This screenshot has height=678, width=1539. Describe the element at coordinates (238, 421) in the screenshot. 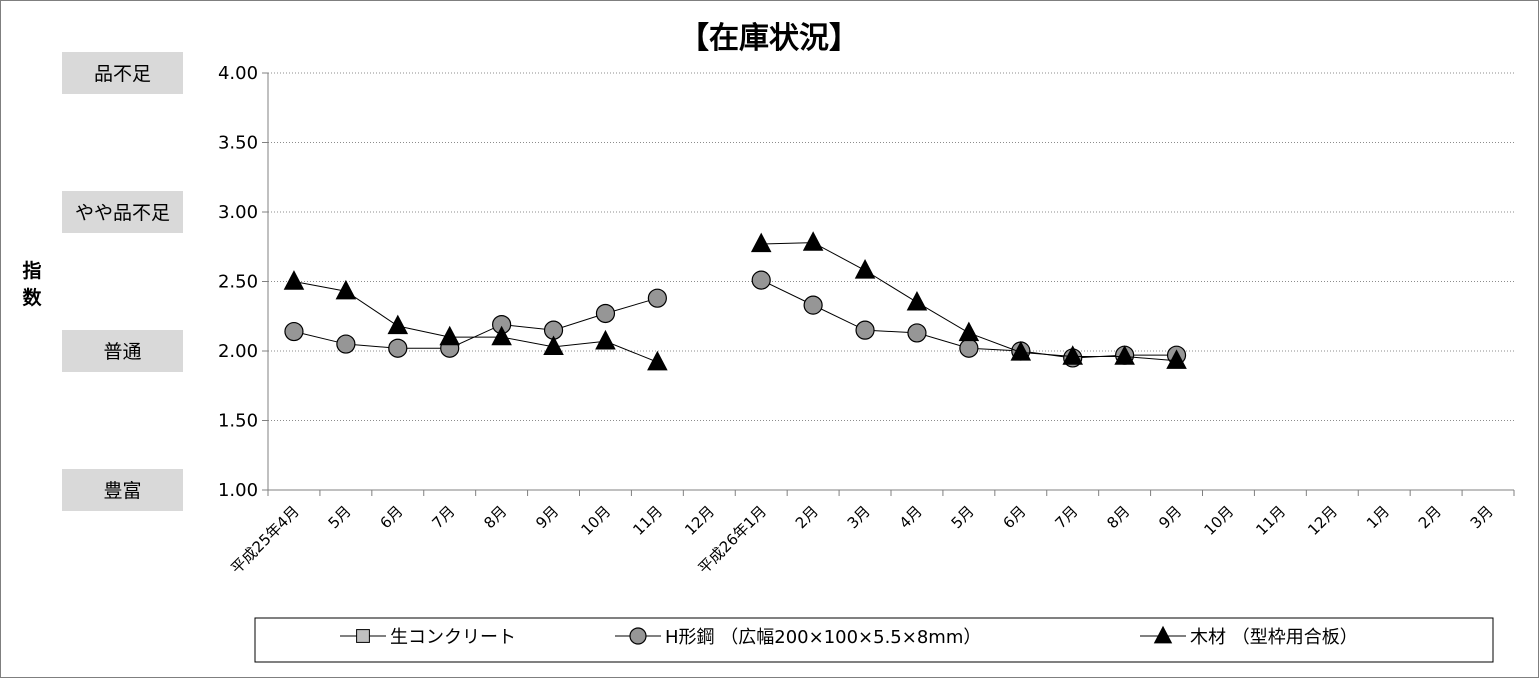

I see `y-tick-label: 1.50` at that location.